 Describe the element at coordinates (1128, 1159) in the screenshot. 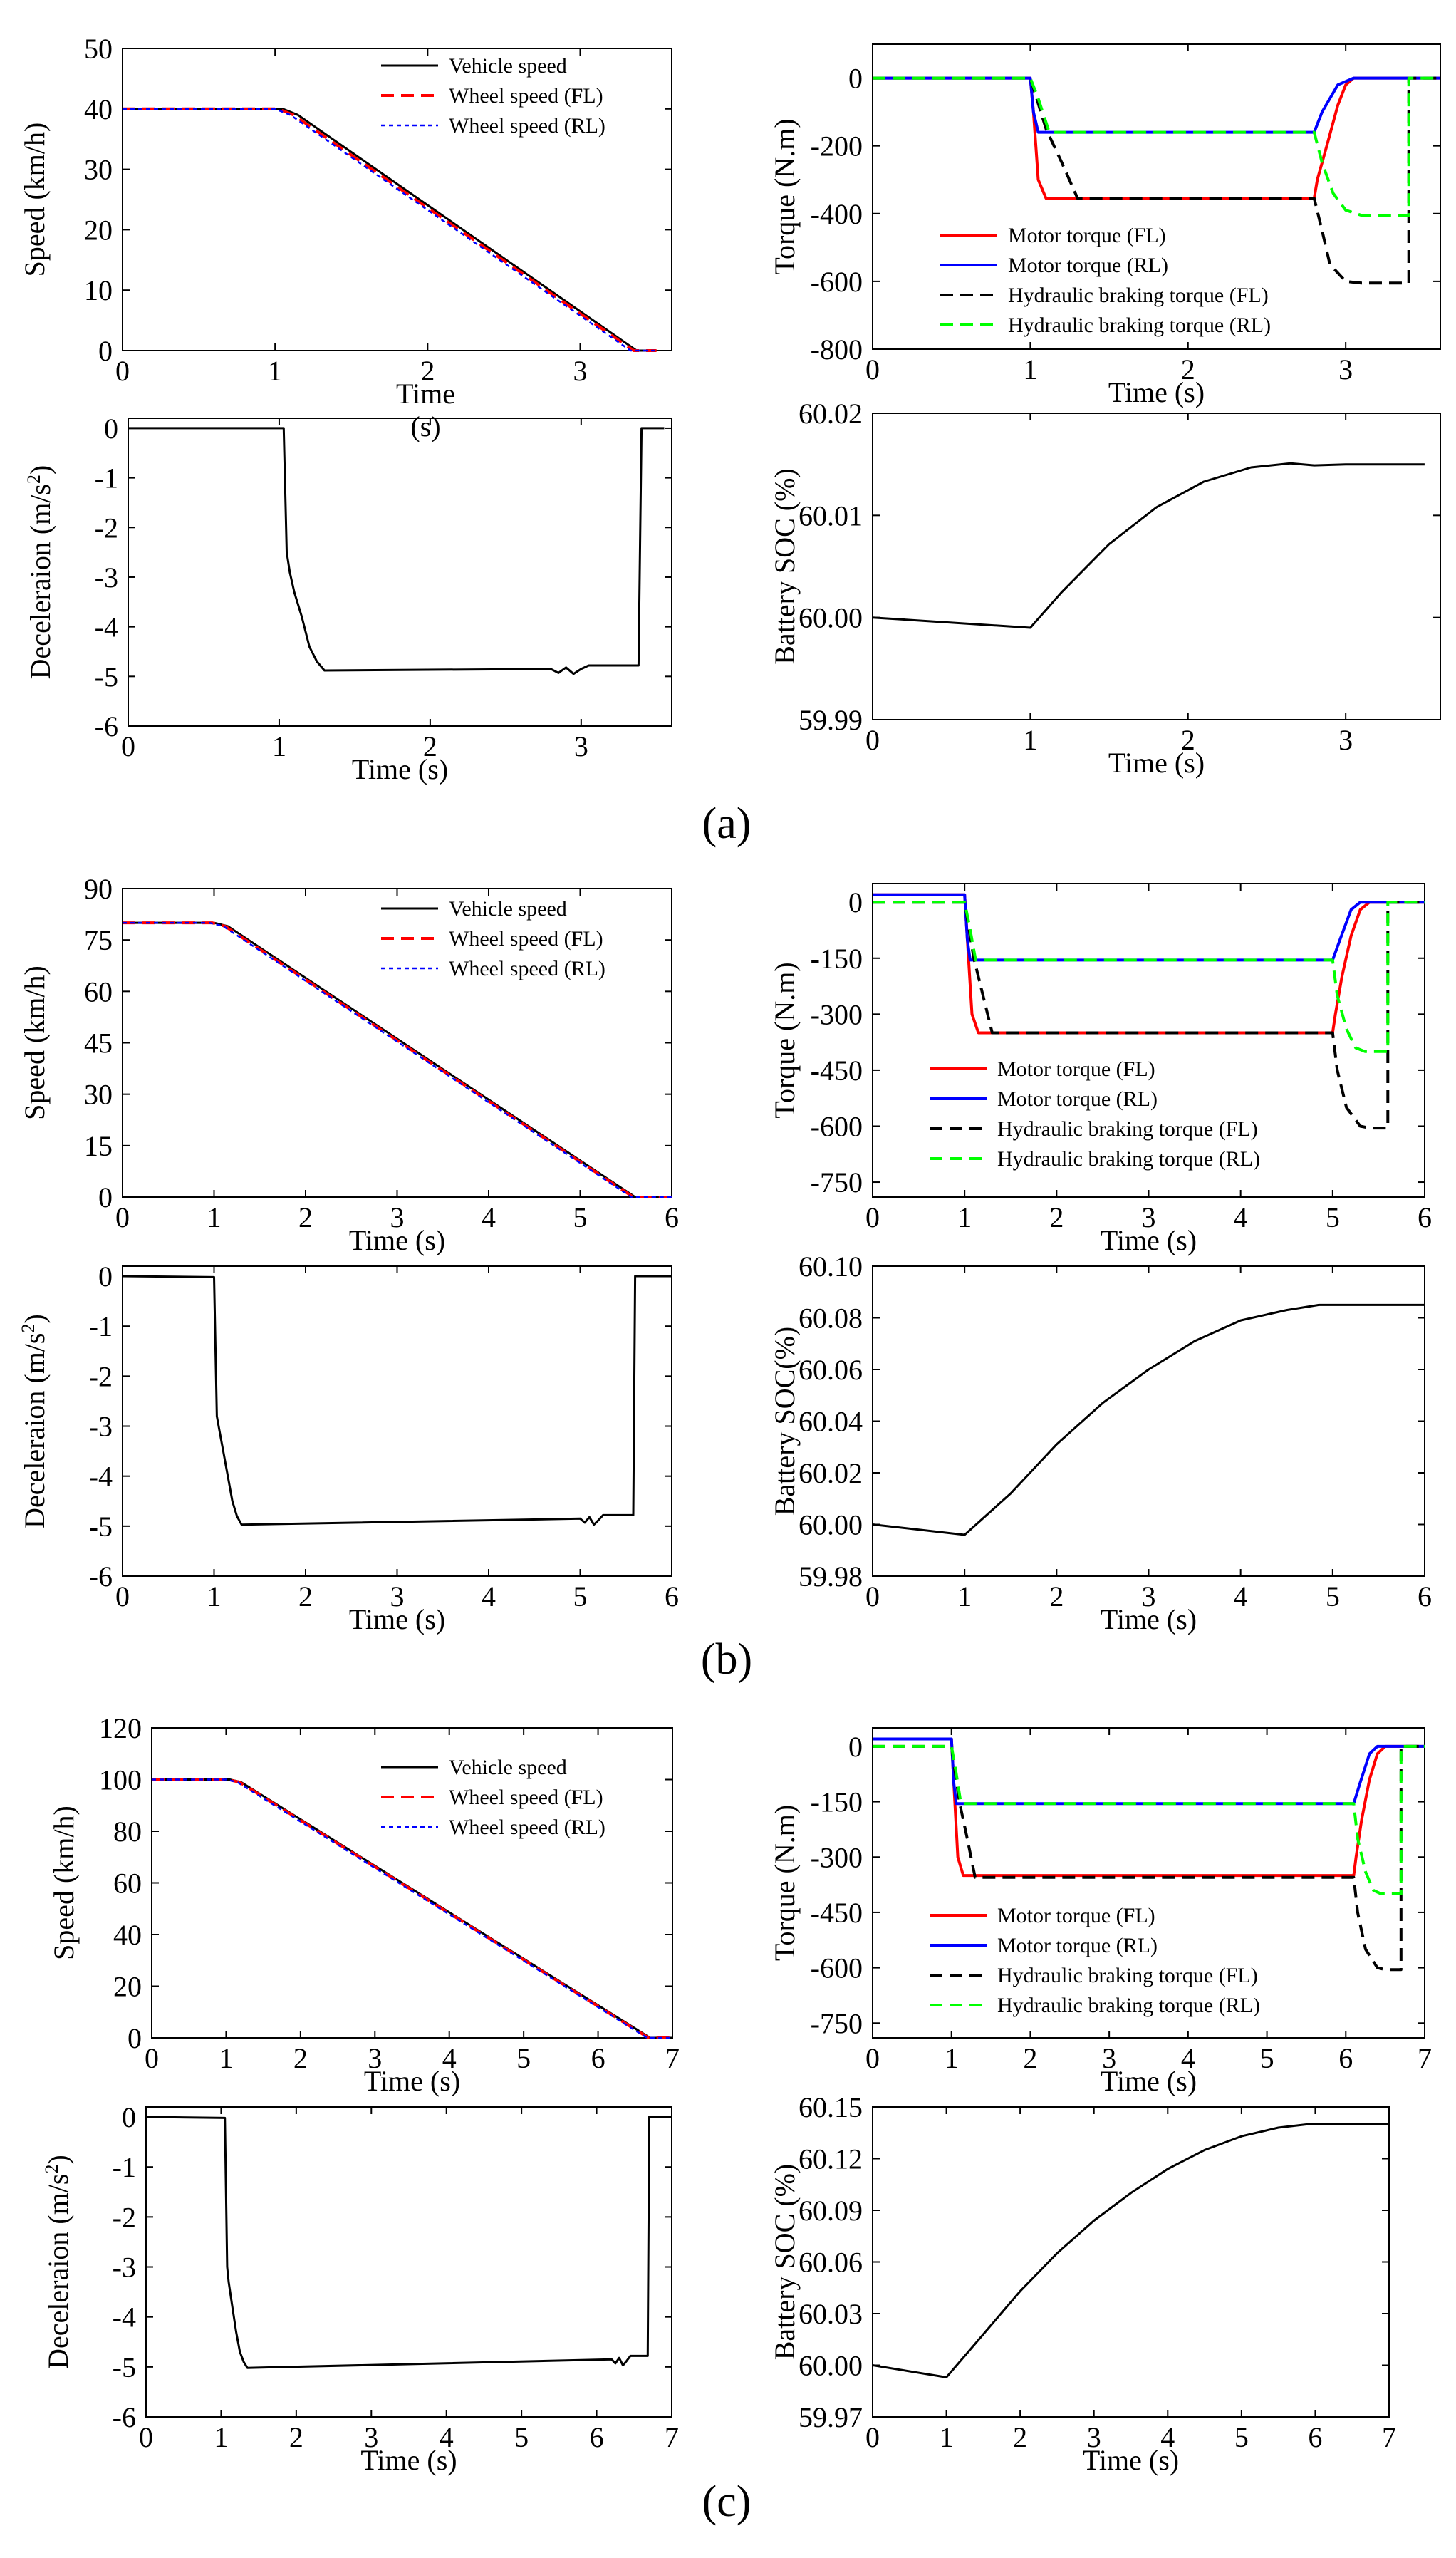

I see `legend-label-3: Hydraulic braking torque (RL)` at that location.